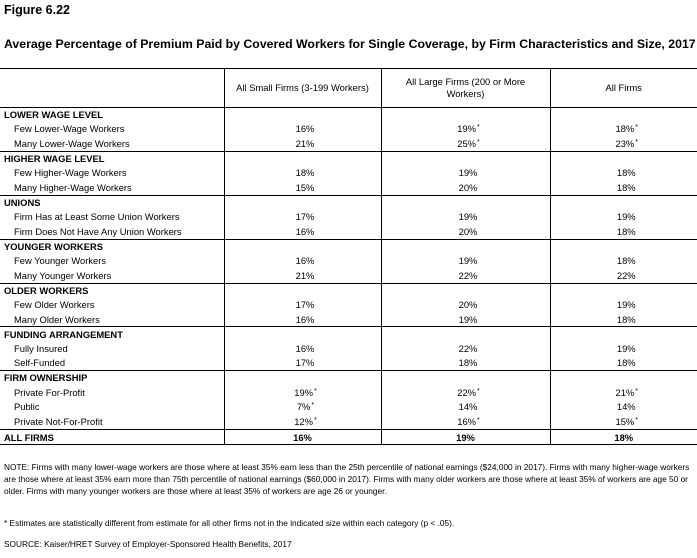 The width and height of the screenshot is (697, 558). What do you see at coordinates (348, 407) in the screenshot?
I see `table-row: Public 7%* 14% 14%` at bounding box center [348, 407].